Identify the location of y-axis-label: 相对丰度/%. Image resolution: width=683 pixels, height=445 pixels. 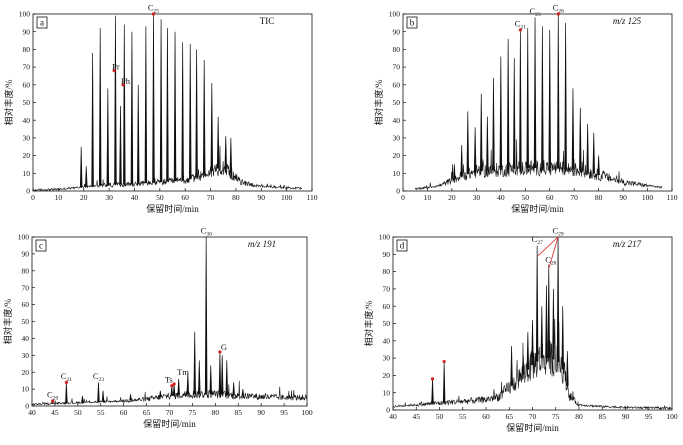
(378, 102).